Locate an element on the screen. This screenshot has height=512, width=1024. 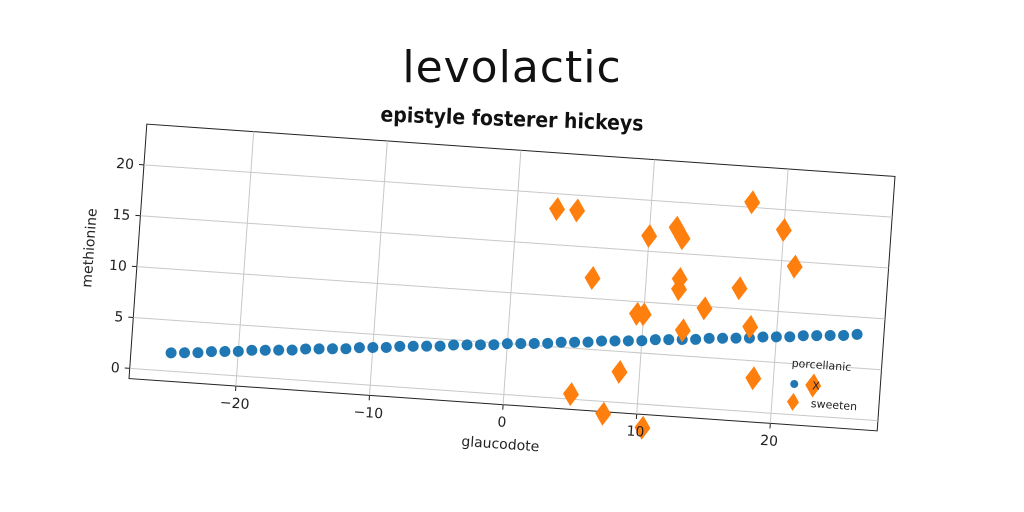
legend-marker-x is located at coordinates (794, 383).